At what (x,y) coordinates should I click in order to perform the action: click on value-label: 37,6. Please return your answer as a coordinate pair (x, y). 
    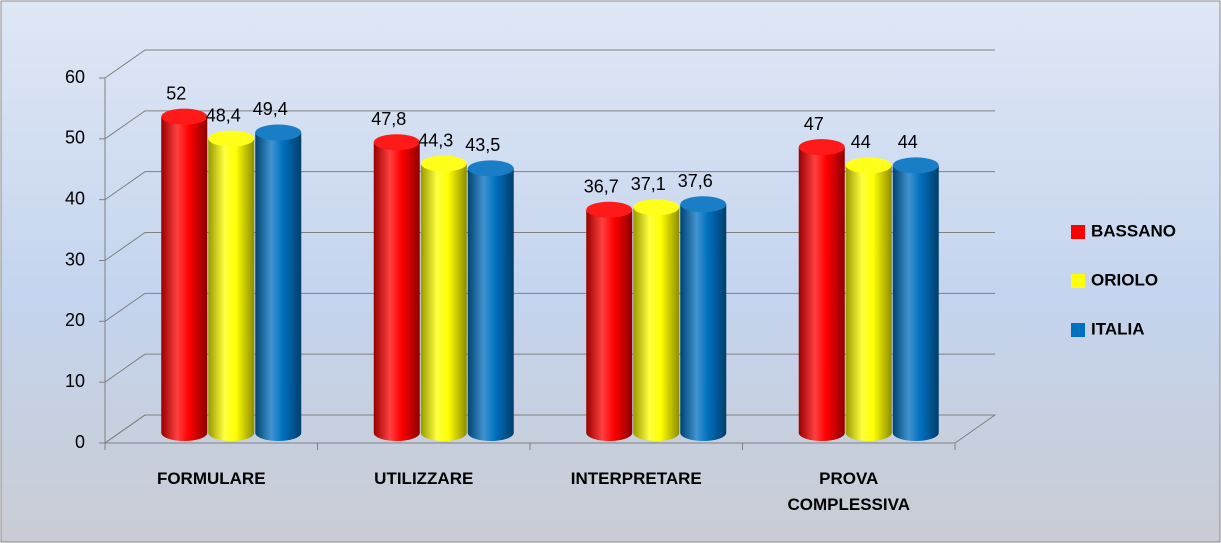
    Looking at the image, I should click on (695, 181).